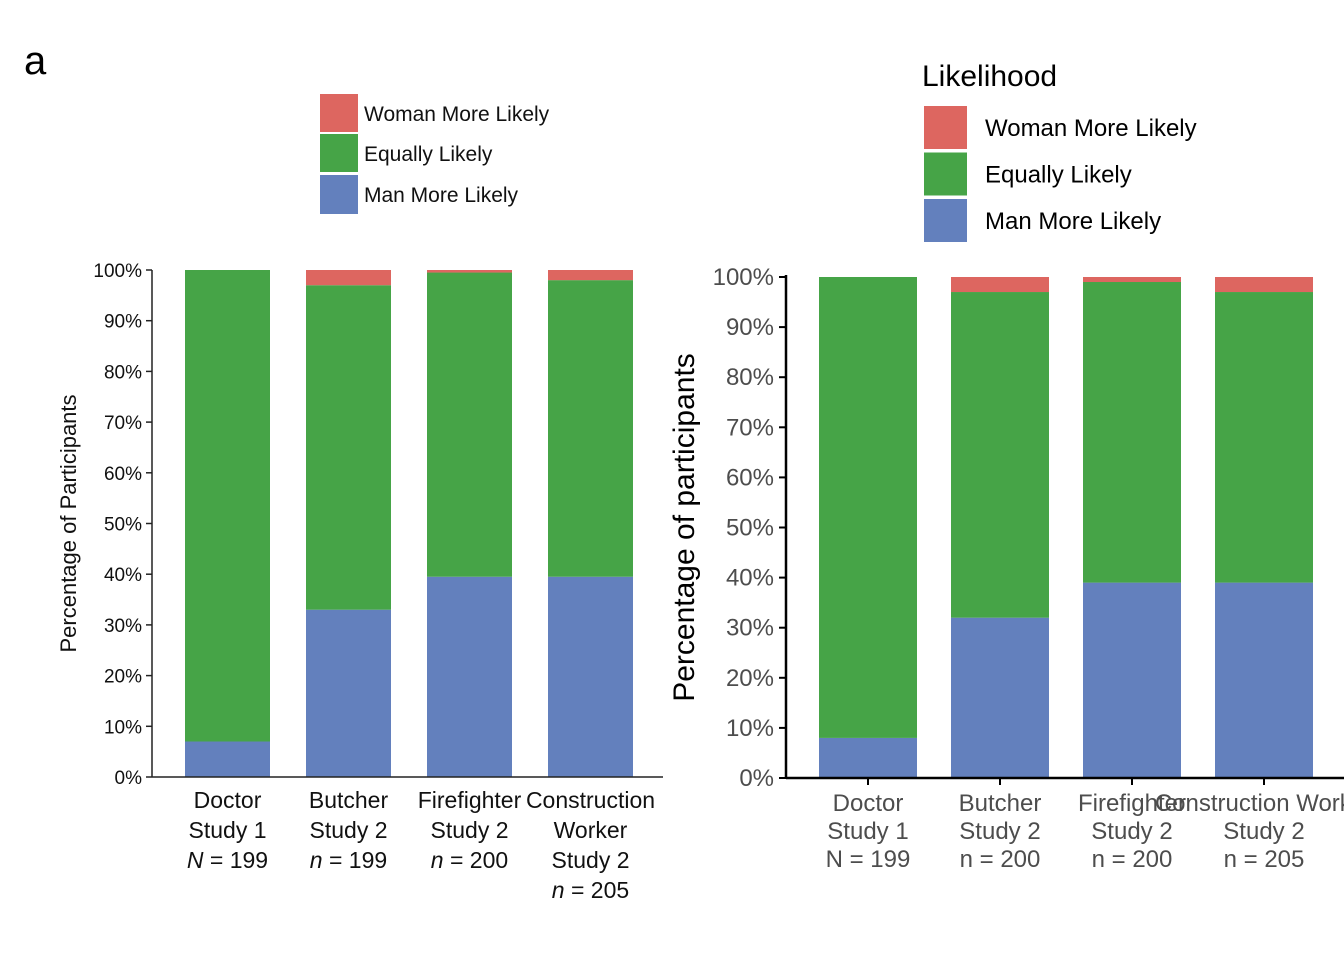 The height and width of the screenshot is (965, 1344). I want to click on x-category-label: n = 199, so click(348, 860).